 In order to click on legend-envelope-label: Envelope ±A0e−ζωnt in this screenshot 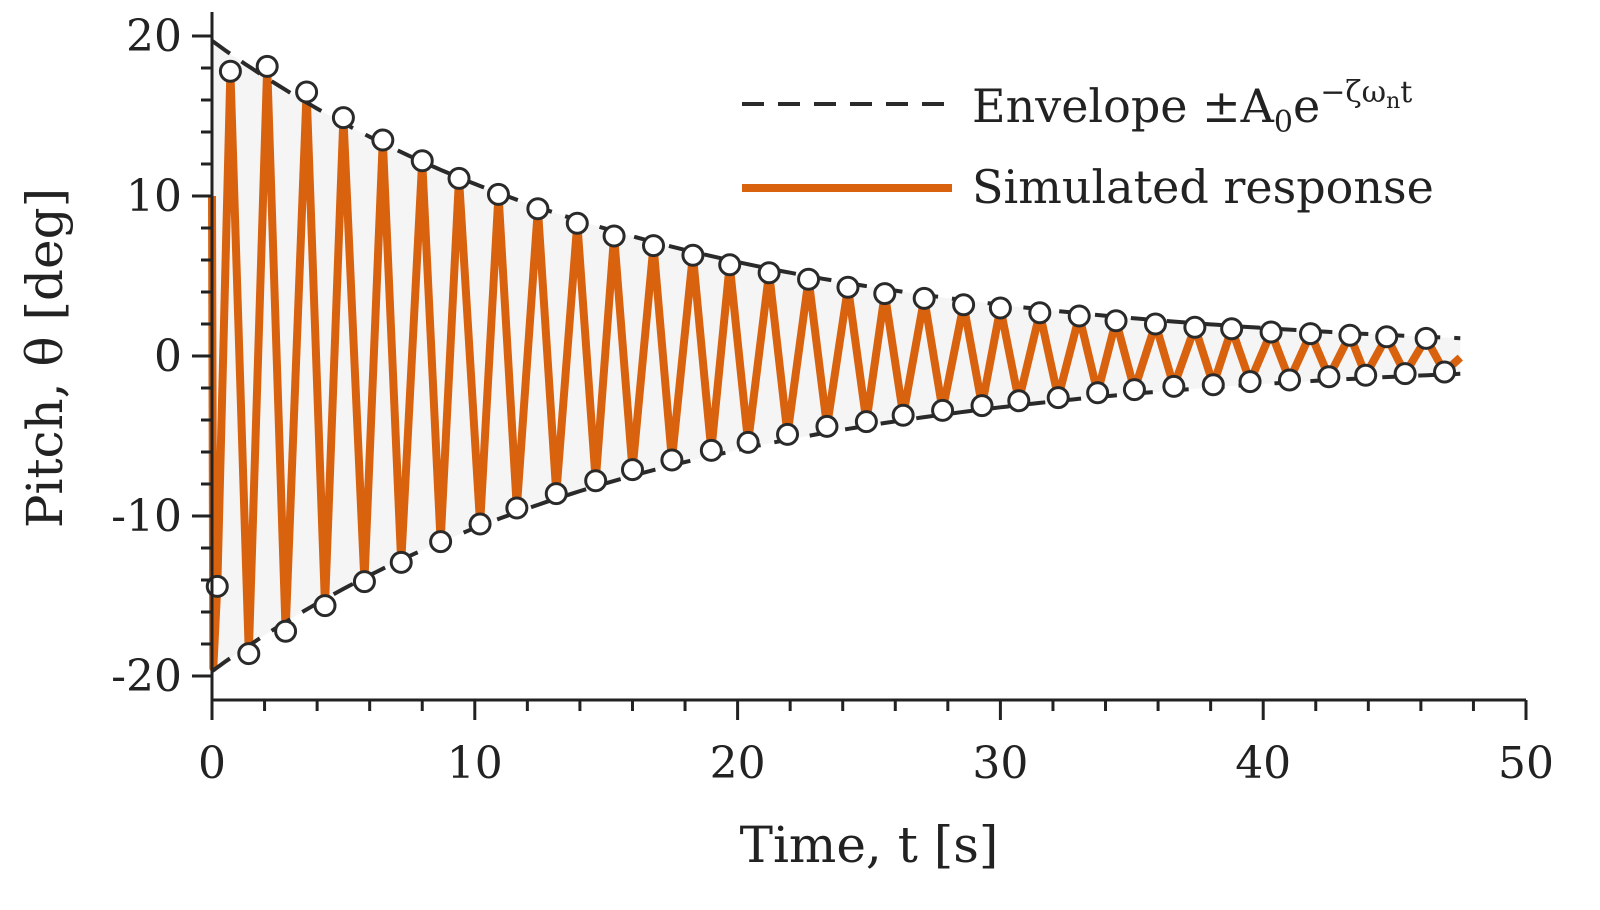, I will do `click(1192, 107)`.